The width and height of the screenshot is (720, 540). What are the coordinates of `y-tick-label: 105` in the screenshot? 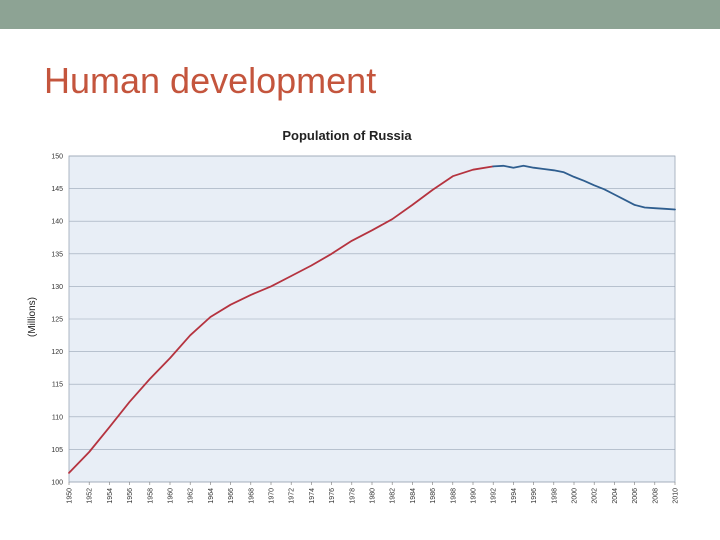 It's located at (57, 450).